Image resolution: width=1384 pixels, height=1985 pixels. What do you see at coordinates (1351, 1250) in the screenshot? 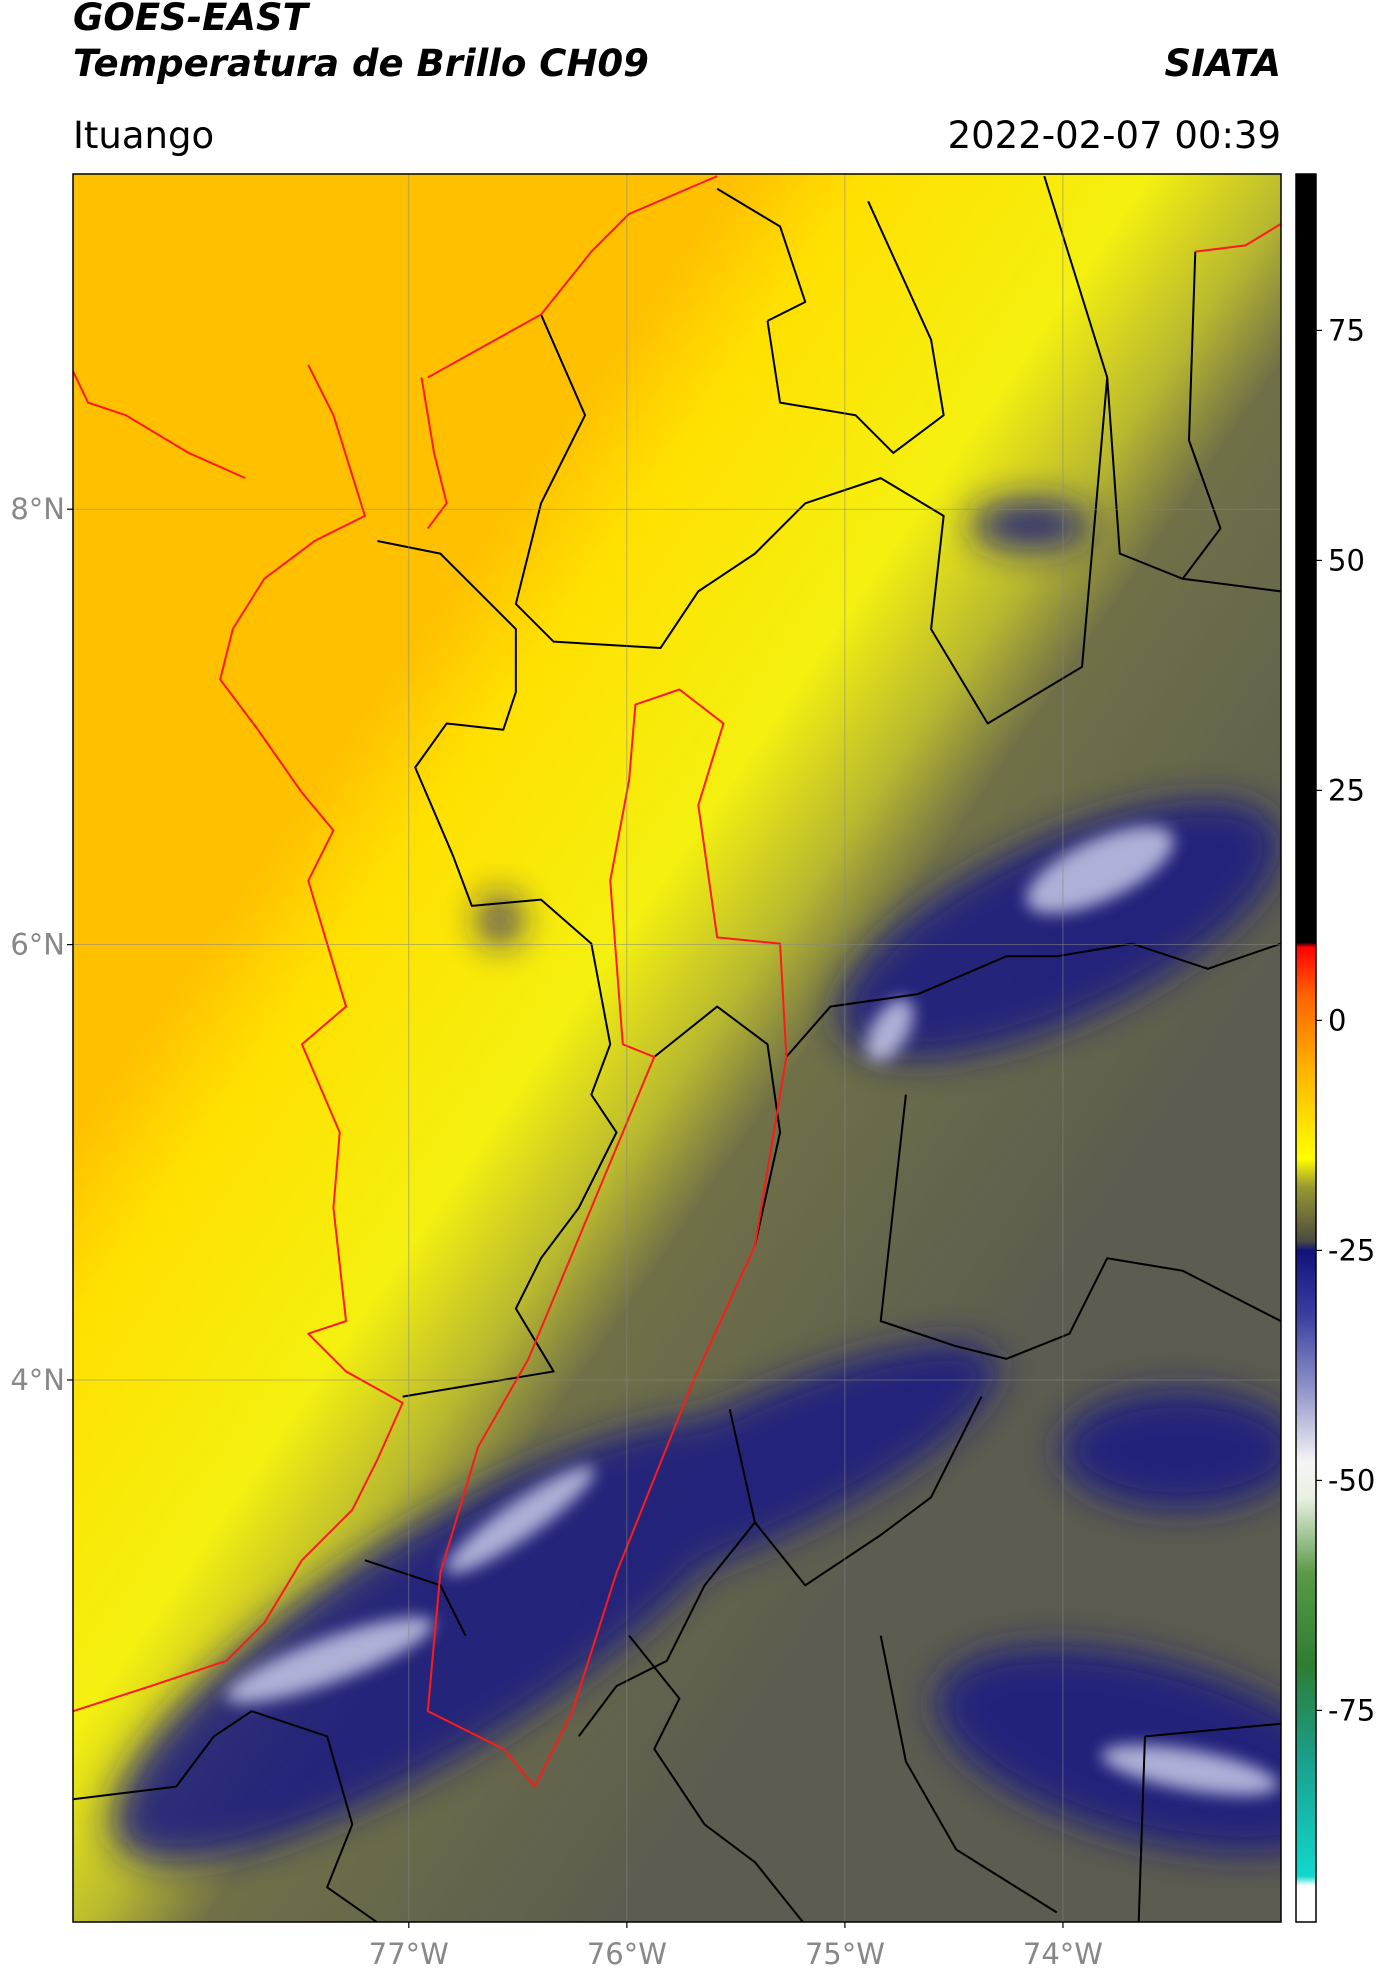
I see `colorbar-tick-label: -25` at bounding box center [1351, 1250].